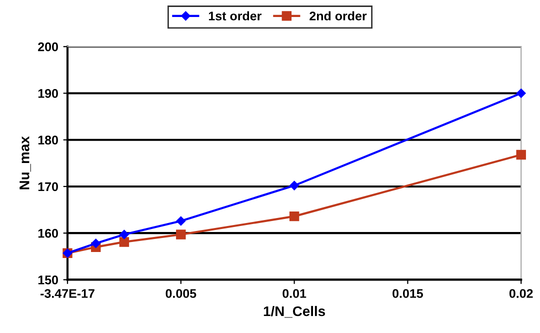 The height and width of the screenshot is (333, 540). What do you see at coordinates (48, 140) in the screenshot?
I see `y-tick-label: 180` at bounding box center [48, 140].